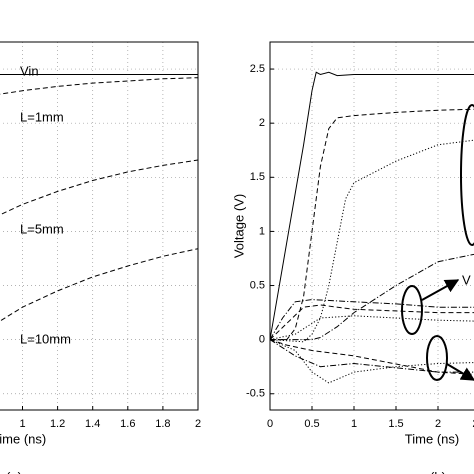 The width and height of the screenshot is (474, 474). What do you see at coordinates (45, 338) in the screenshot?
I see `series-label: L=10mm` at bounding box center [45, 338].